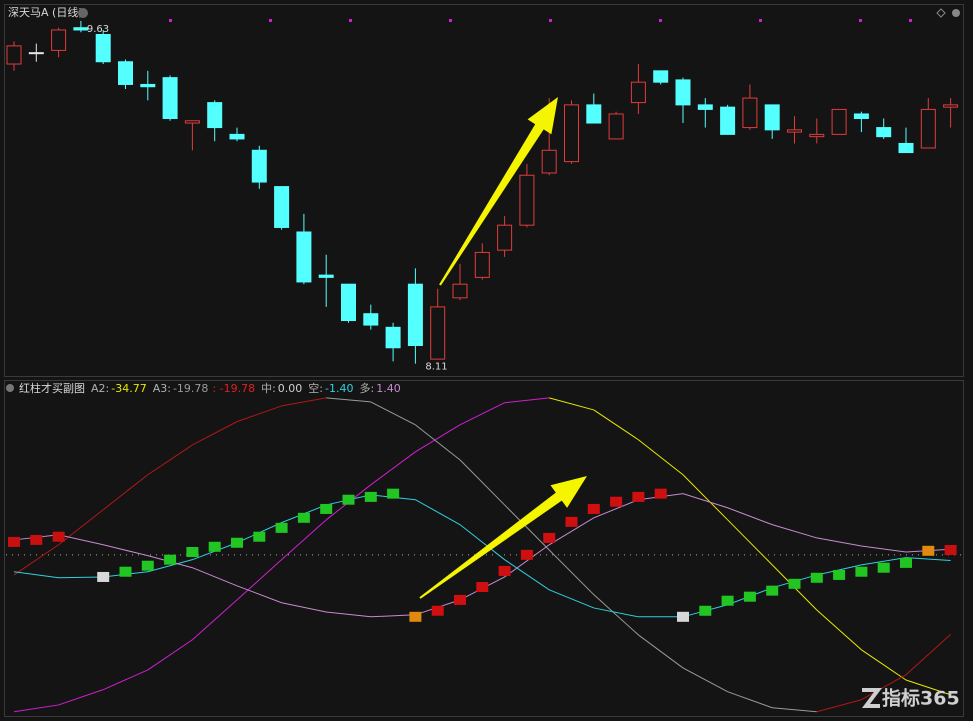 The image size is (973, 721). Describe the element at coordinates (98, 29) in the screenshot. I see `high-label: 9.63` at that location.